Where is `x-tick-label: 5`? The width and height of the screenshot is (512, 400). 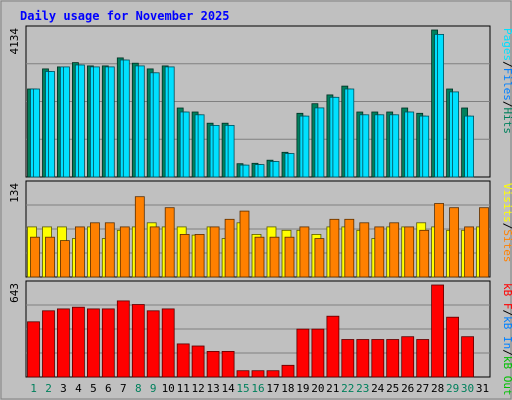 x-tick-label: 5 is located at coordinates (93, 388).